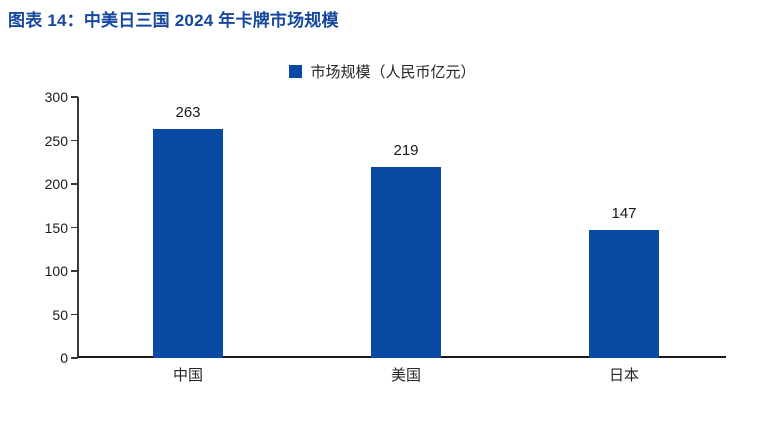 The height and width of the screenshot is (439, 770). I want to click on bar-value-label: 263, so click(188, 113).